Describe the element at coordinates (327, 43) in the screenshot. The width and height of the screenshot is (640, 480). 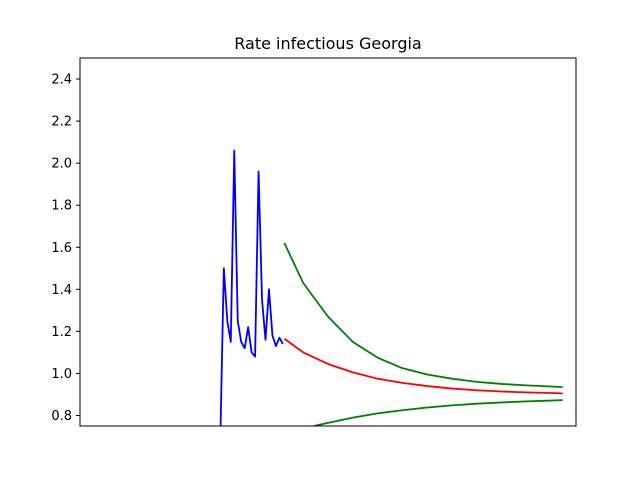
I see `chart-title: Rate infectious Georgia` at that location.